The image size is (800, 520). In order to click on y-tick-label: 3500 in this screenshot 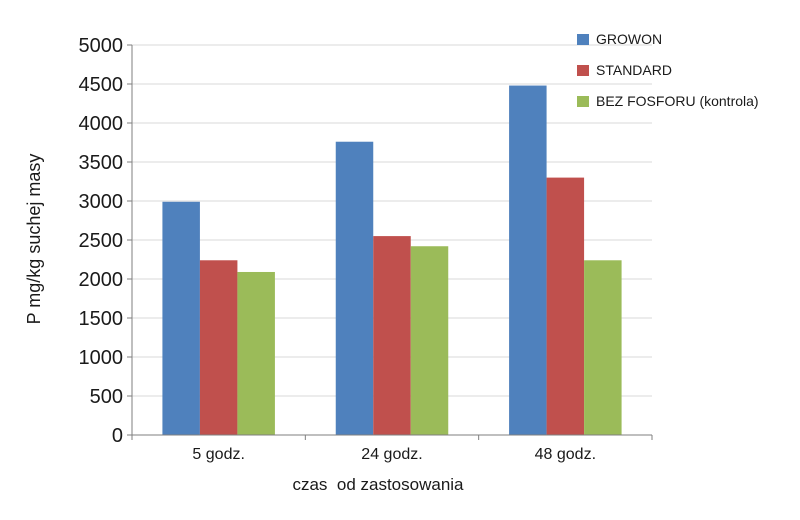, I will do `click(101, 163)`.